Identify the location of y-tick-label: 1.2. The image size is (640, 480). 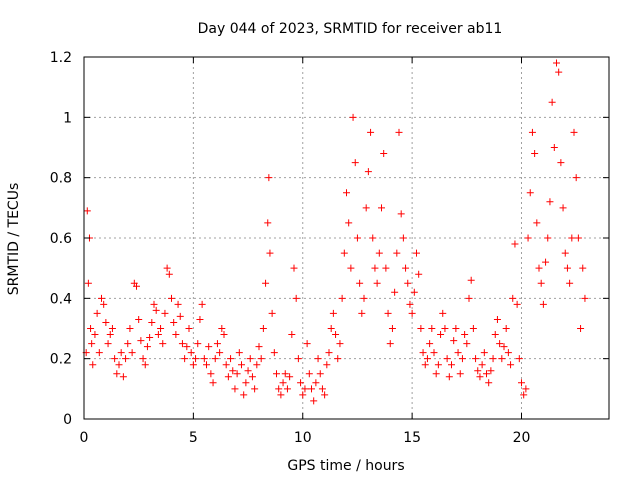
(61, 58).